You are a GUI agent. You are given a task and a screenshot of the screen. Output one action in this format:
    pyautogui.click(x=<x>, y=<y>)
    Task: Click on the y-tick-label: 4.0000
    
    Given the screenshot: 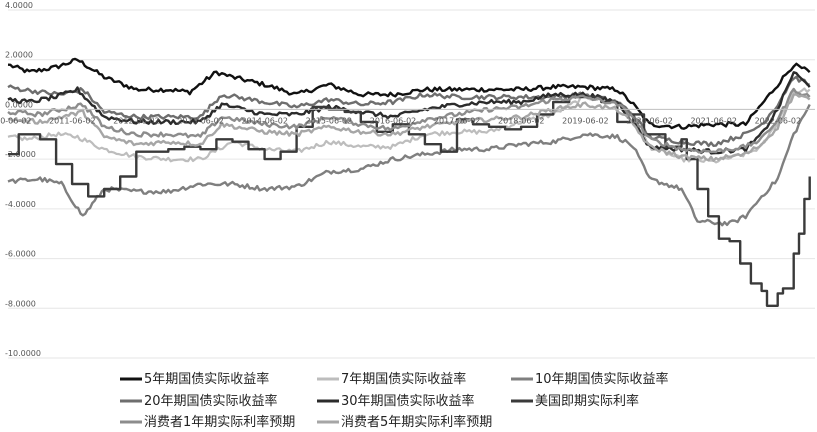 What is the action you would take?
    pyautogui.click(x=19, y=5)
    